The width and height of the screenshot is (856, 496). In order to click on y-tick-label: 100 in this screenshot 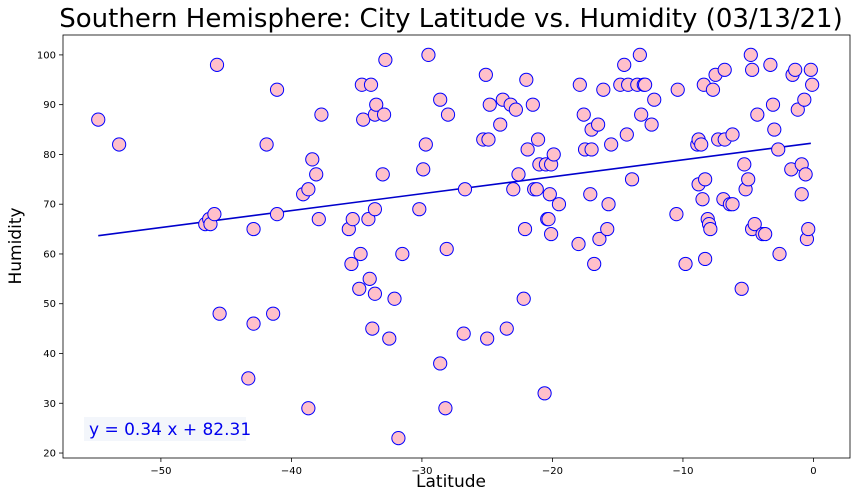, I will do `click(46, 55)`.